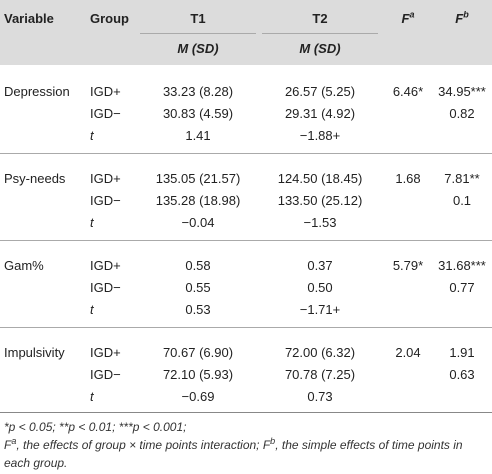 This screenshot has width=492, height=474. Describe the element at coordinates (198, 287) in the screenshot. I see `cell-t1: 0.55` at that location.